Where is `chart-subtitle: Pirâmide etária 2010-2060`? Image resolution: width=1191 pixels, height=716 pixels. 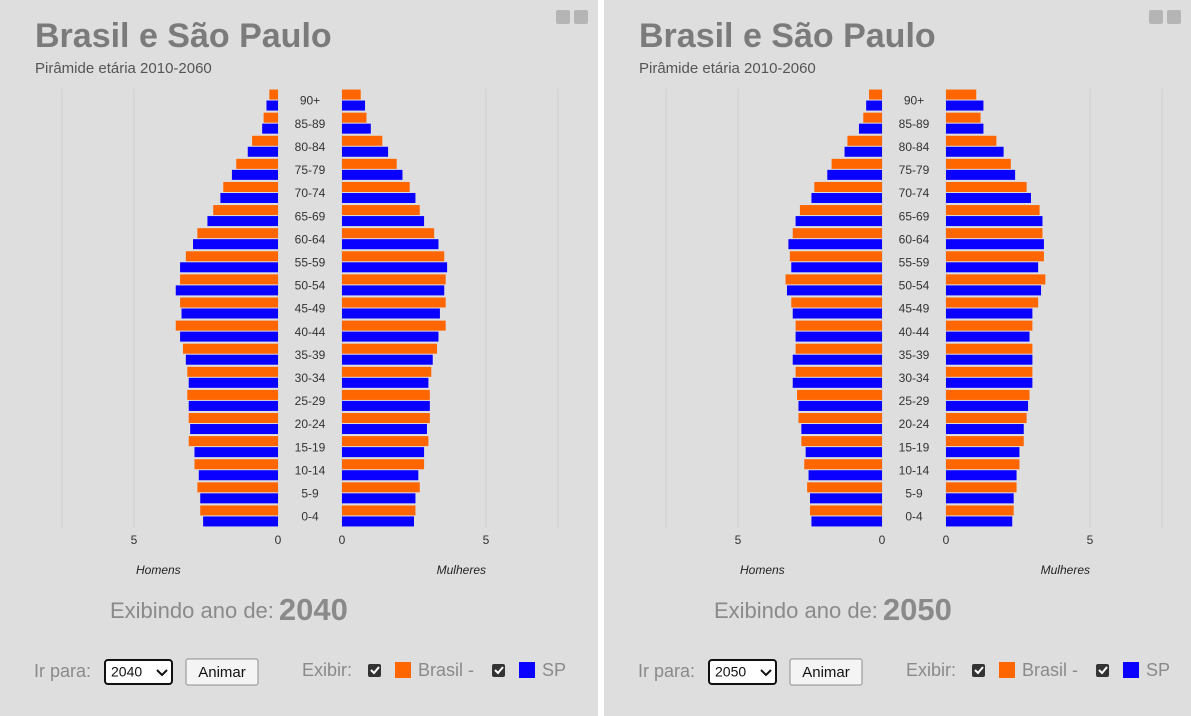
chart-subtitle: Pirâmide etária 2010-2060 is located at coordinates (727, 68).